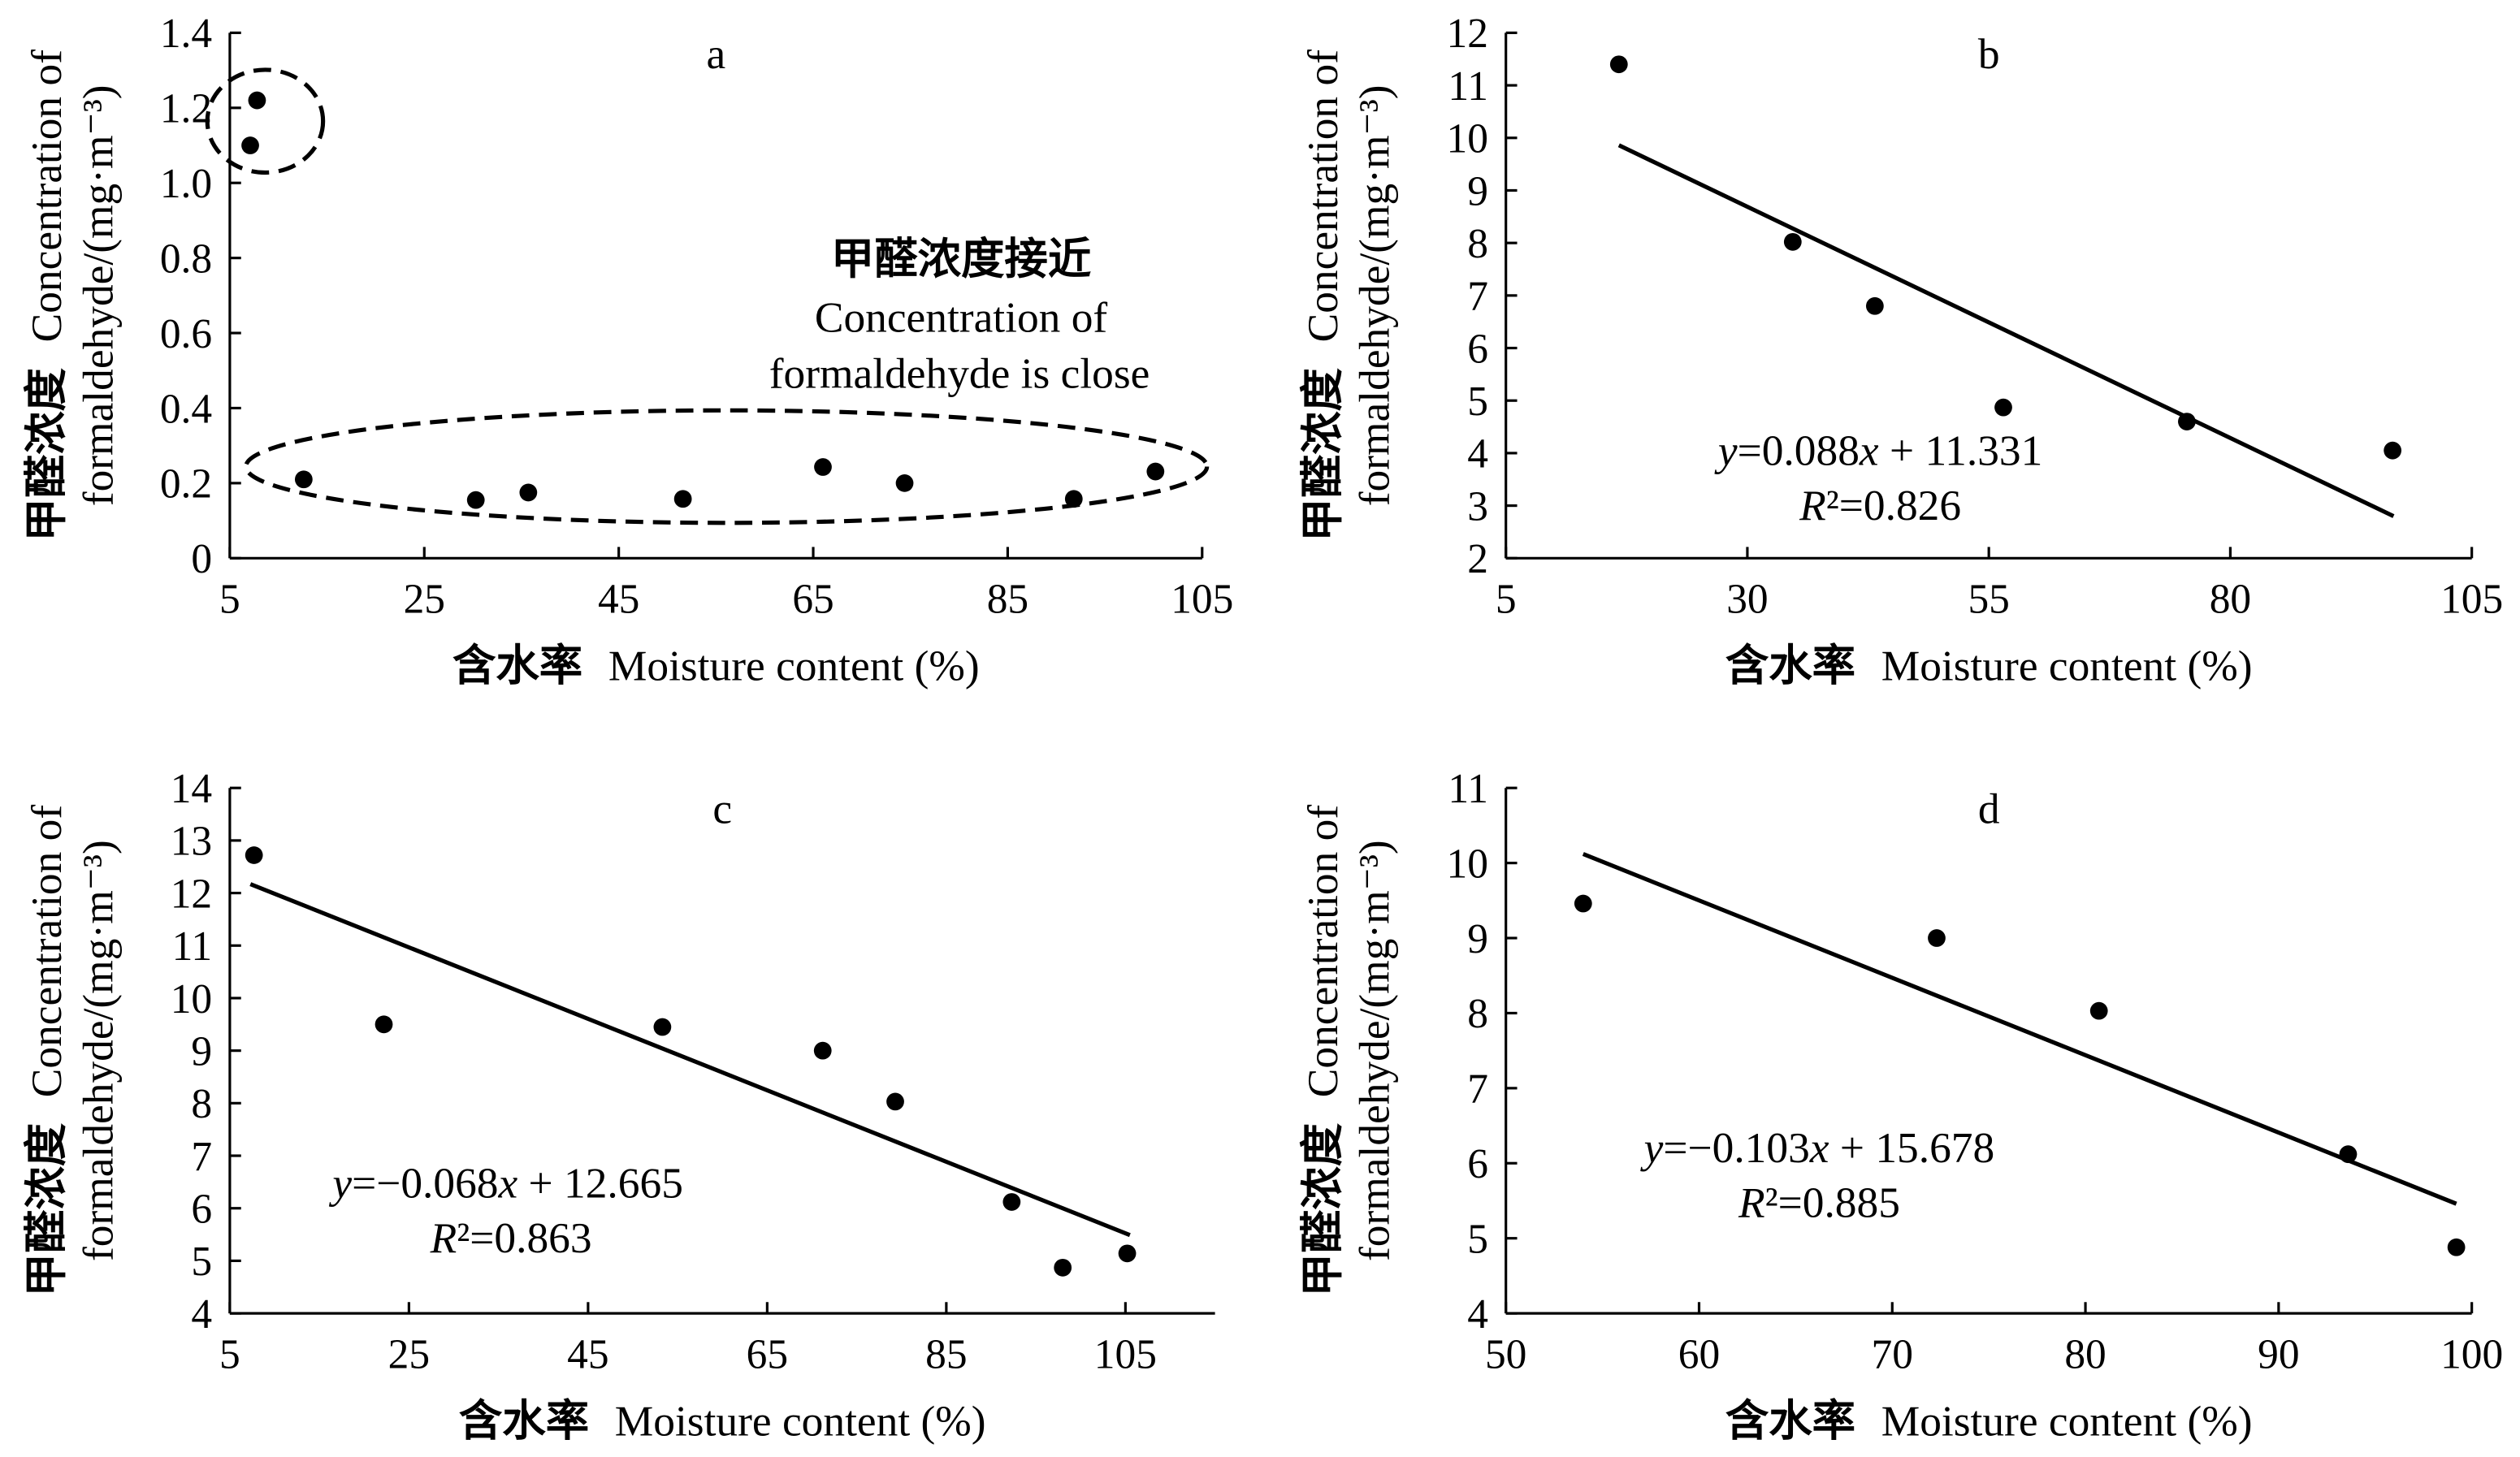 This screenshot has width=2520, height=1457. Describe the element at coordinates (186, 259) in the screenshot. I see `y-tick-label: 0.8` at that location.